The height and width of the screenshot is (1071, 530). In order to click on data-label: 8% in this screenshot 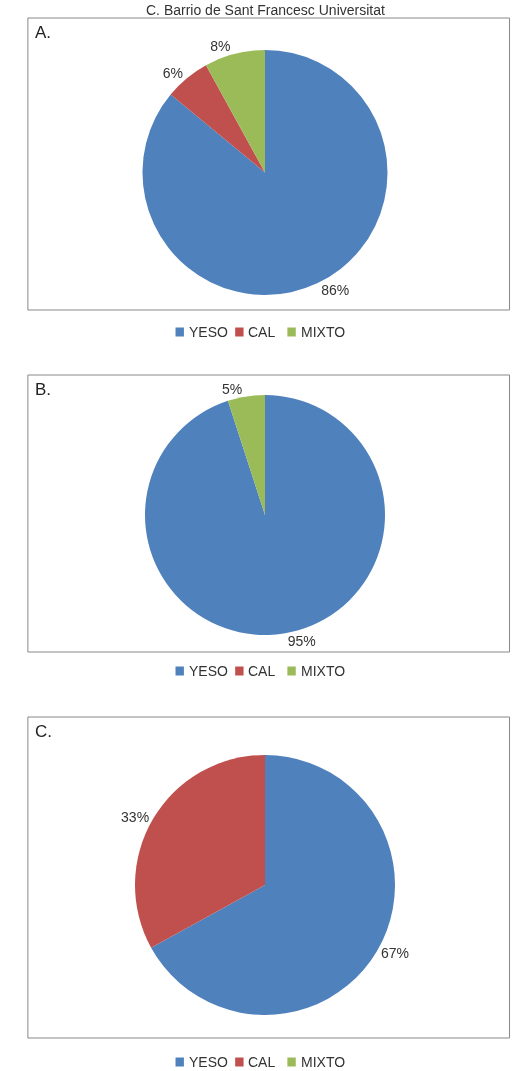, I will do `click(220, 46)`.